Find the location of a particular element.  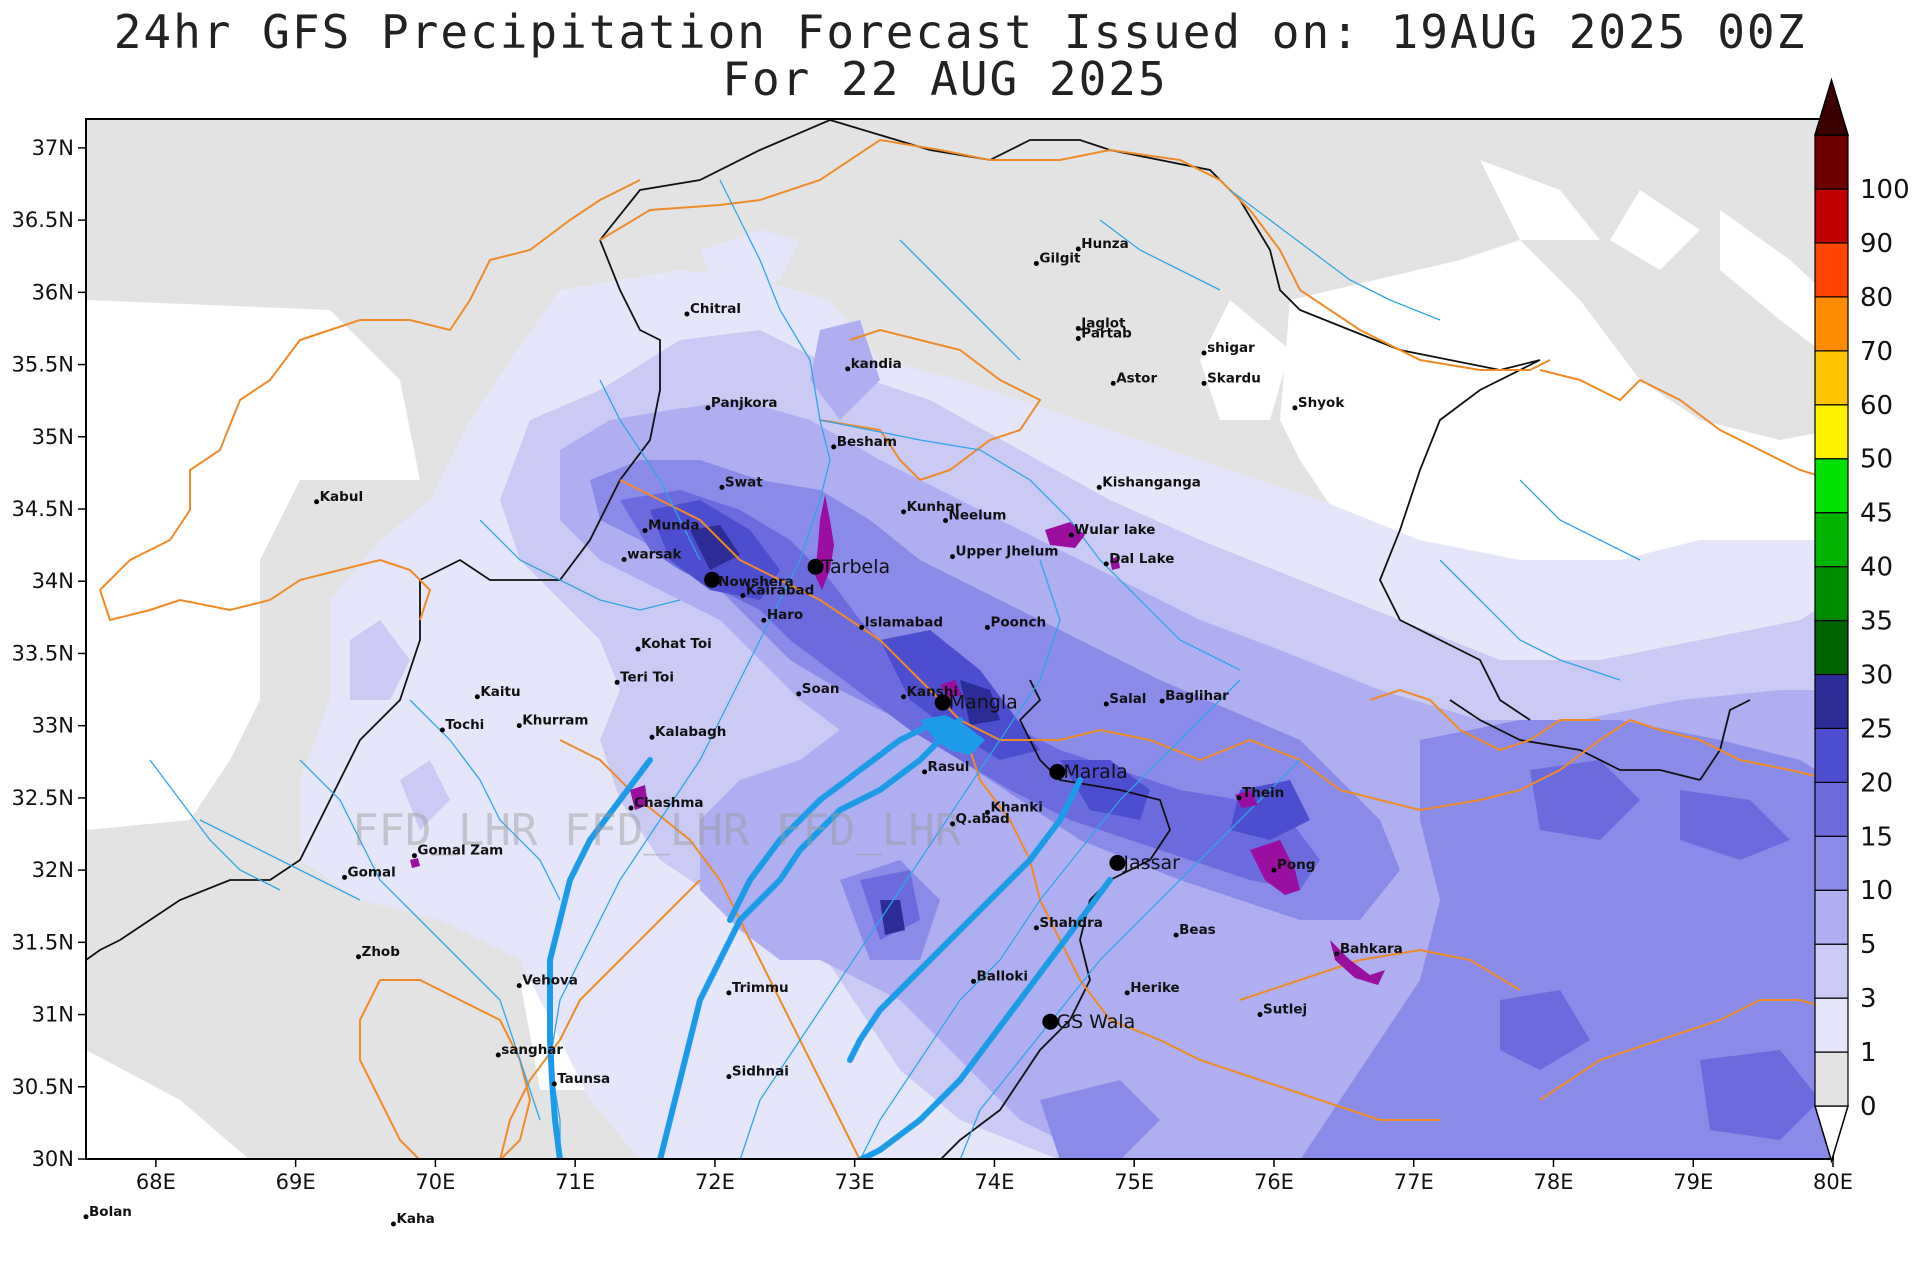

city-label: Islamabad is located at coordinates (904, 622).